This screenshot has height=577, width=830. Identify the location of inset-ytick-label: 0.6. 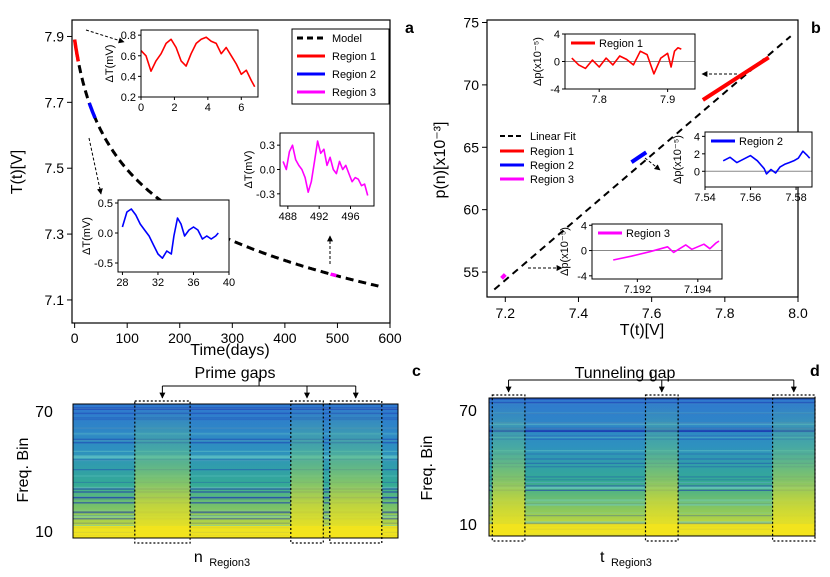
(128, 57).